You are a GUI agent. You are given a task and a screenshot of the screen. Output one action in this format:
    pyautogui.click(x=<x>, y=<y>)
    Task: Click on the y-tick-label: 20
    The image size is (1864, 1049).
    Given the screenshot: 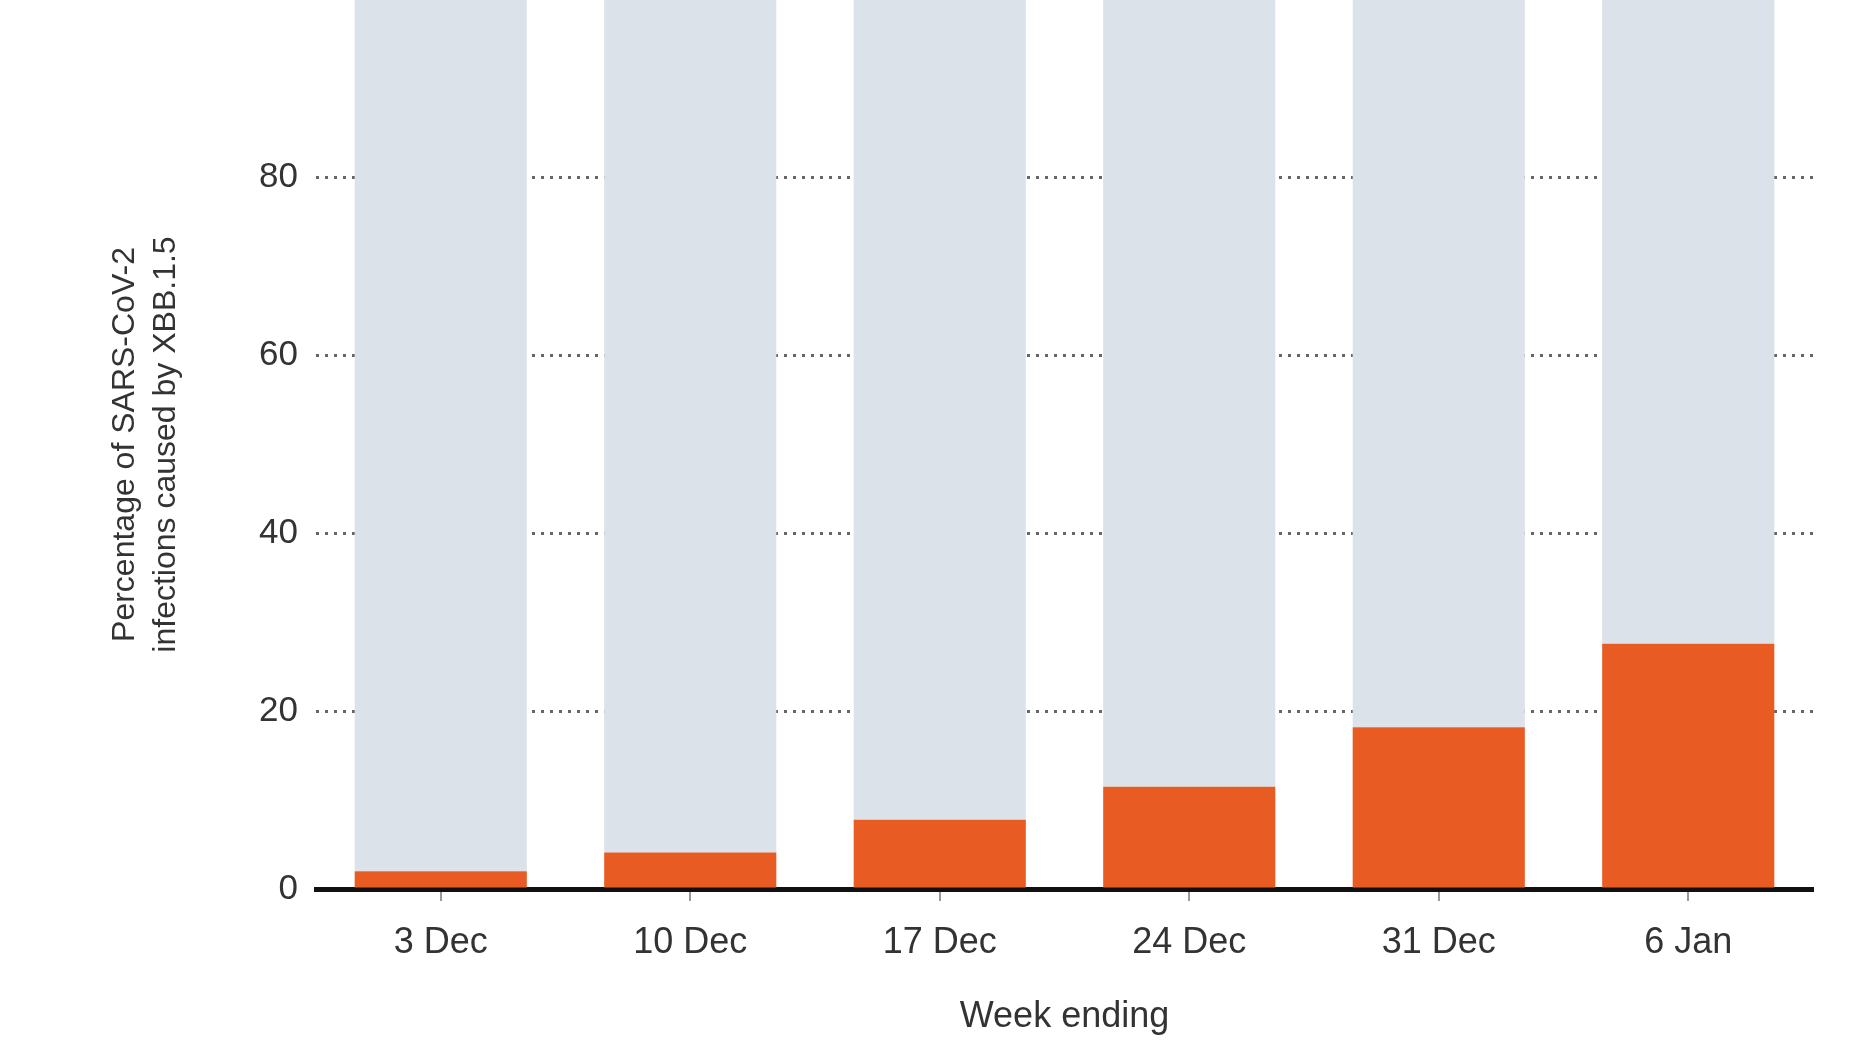 What is the action you would take?
    pyautogui.click(x=278, y=708)
    